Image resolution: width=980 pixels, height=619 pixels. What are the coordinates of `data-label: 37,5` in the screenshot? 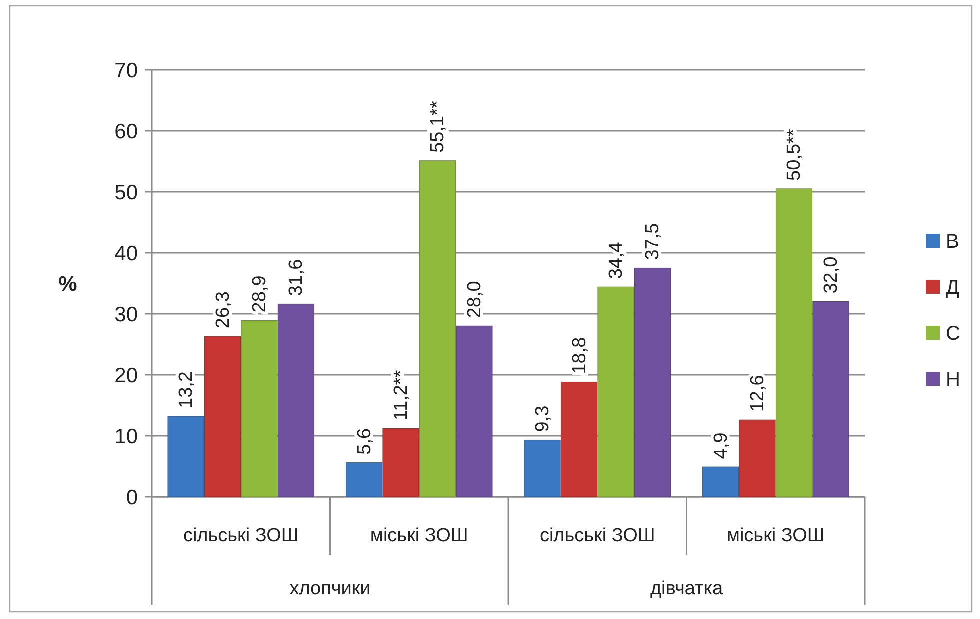 It's located at (653, 241).